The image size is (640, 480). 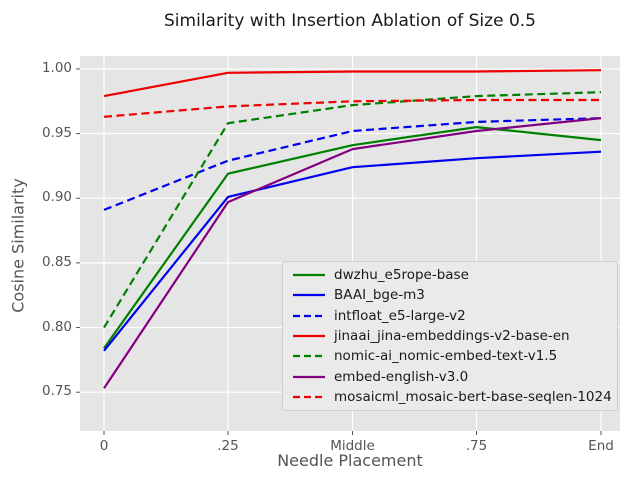 I want to click on legend-item: dwzhu_e5rope-base, so click(x=450, y=275).